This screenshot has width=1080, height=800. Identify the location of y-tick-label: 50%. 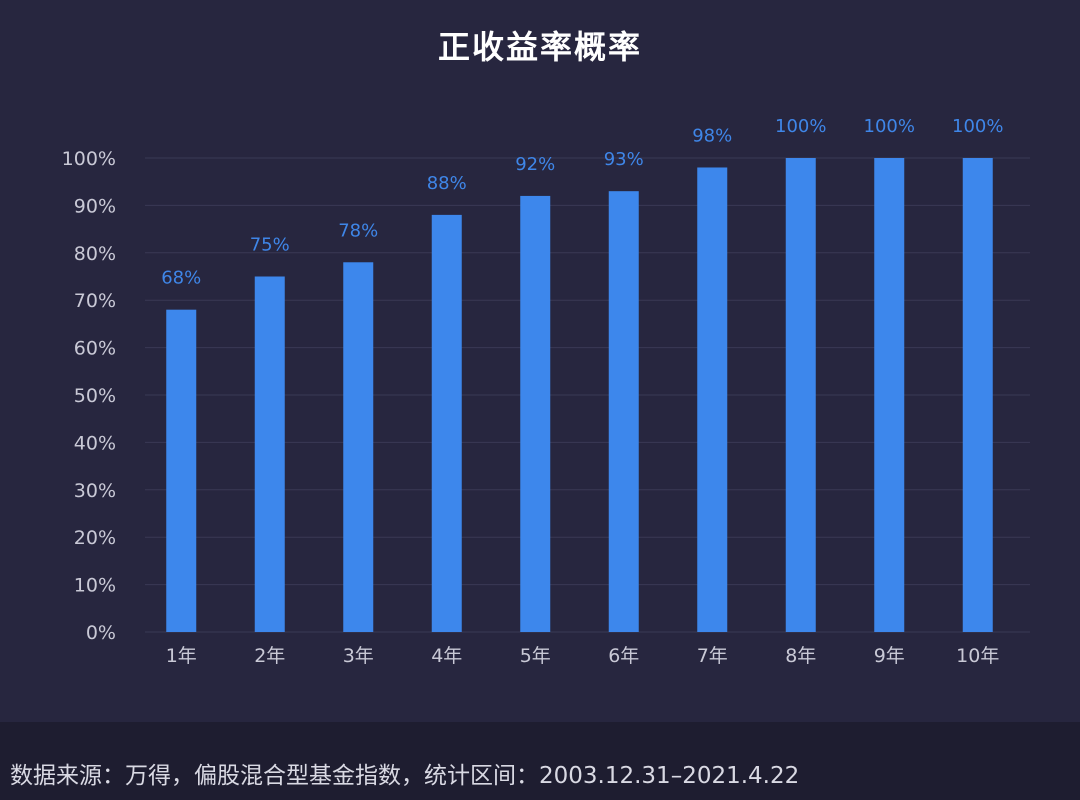
(95, 396).